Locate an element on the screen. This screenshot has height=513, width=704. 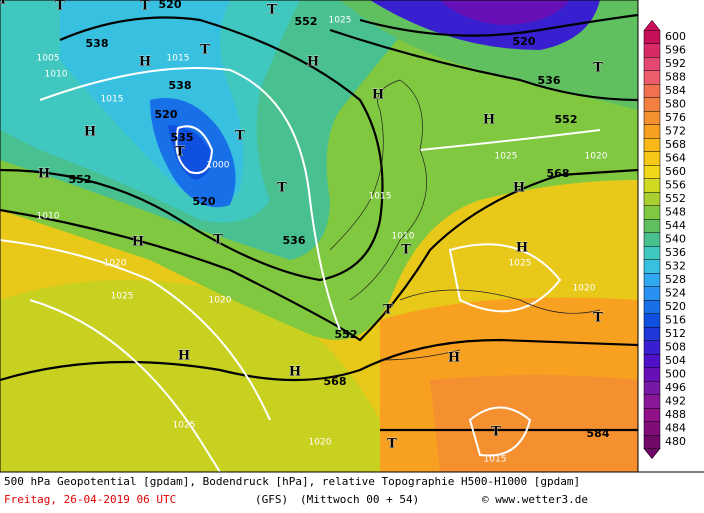
legend-label: 576 is located at coordinates (675, 117).